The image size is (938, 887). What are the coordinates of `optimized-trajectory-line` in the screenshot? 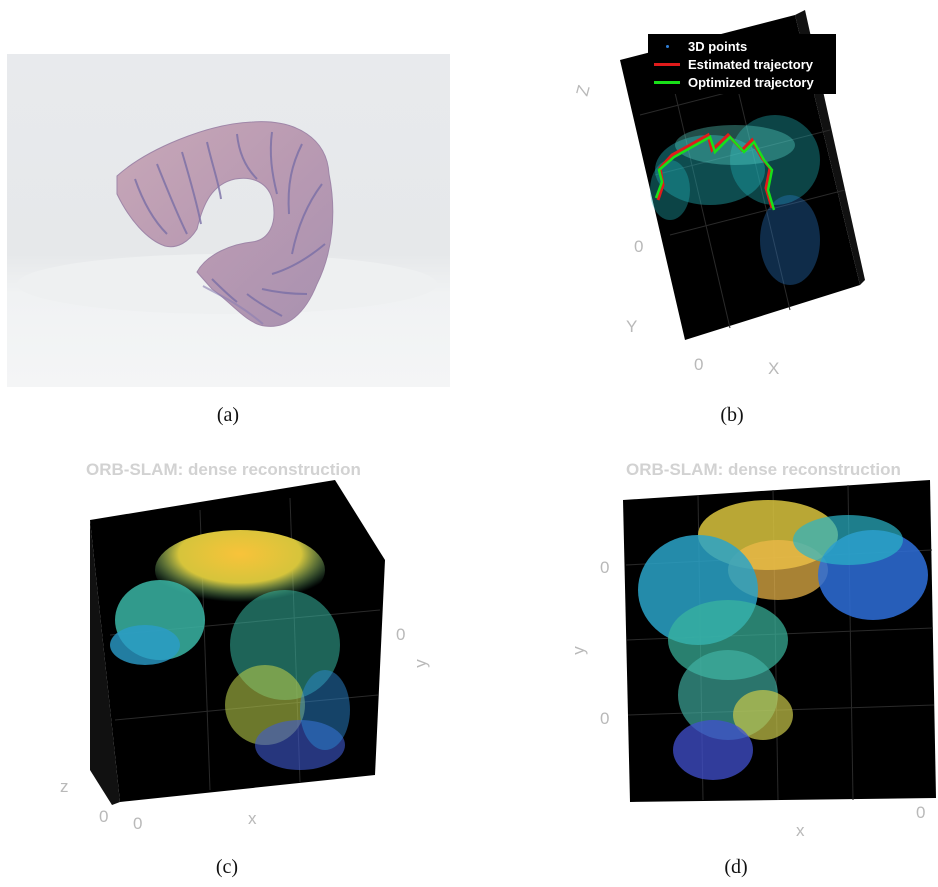 It's located at (715, 173).